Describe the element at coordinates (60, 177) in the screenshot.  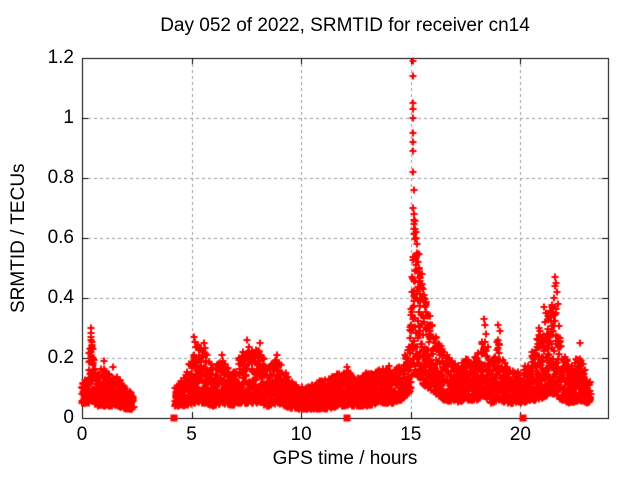
I see `y-tick-label: 0.8` at that location.